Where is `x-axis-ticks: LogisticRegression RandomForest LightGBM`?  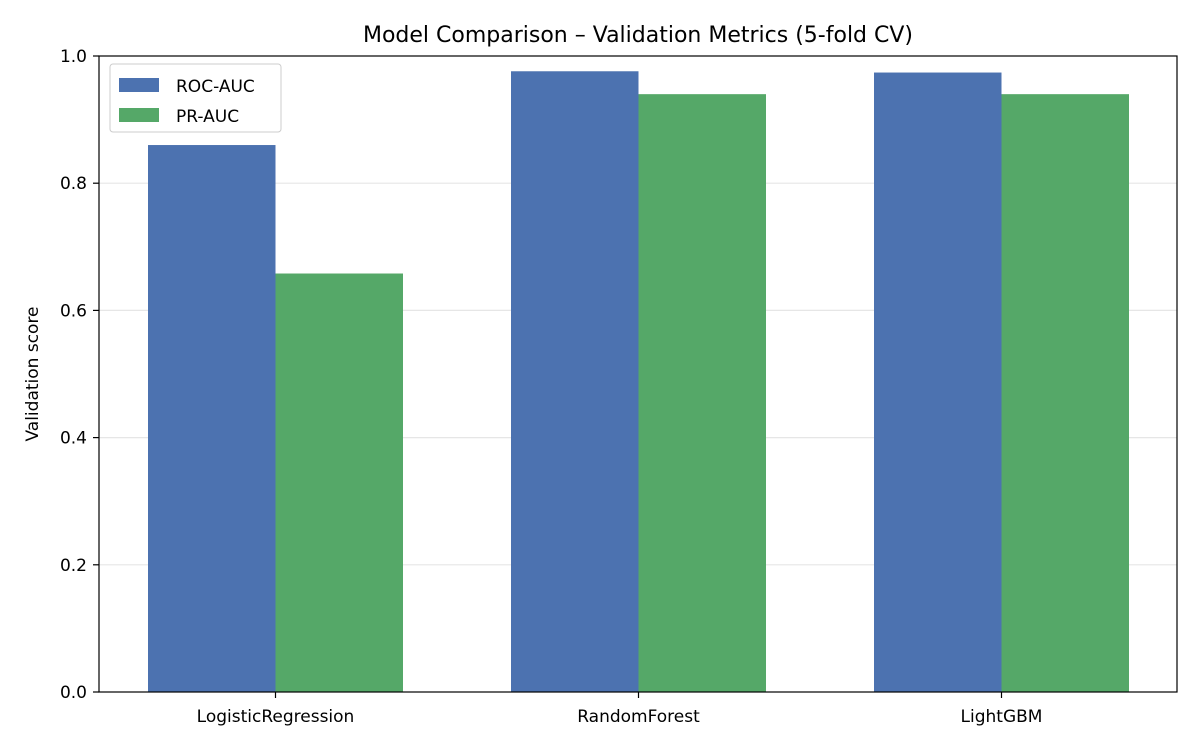
x-axis-ticks: LogisticRegression RandomForest LightGBM is located at coordinates (620, 709).